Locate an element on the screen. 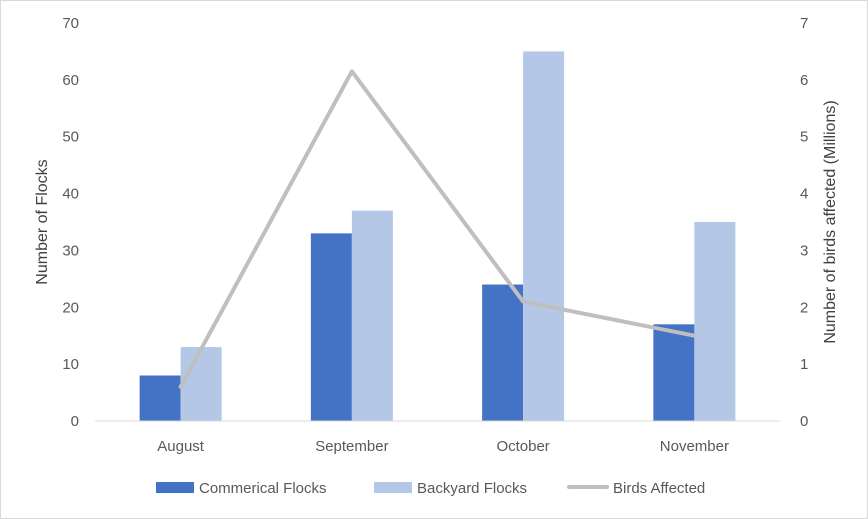 Image resolution: width=868 pixels, height=519 pixels. y-tick-label: 40 is located at coordinates (70, 194).